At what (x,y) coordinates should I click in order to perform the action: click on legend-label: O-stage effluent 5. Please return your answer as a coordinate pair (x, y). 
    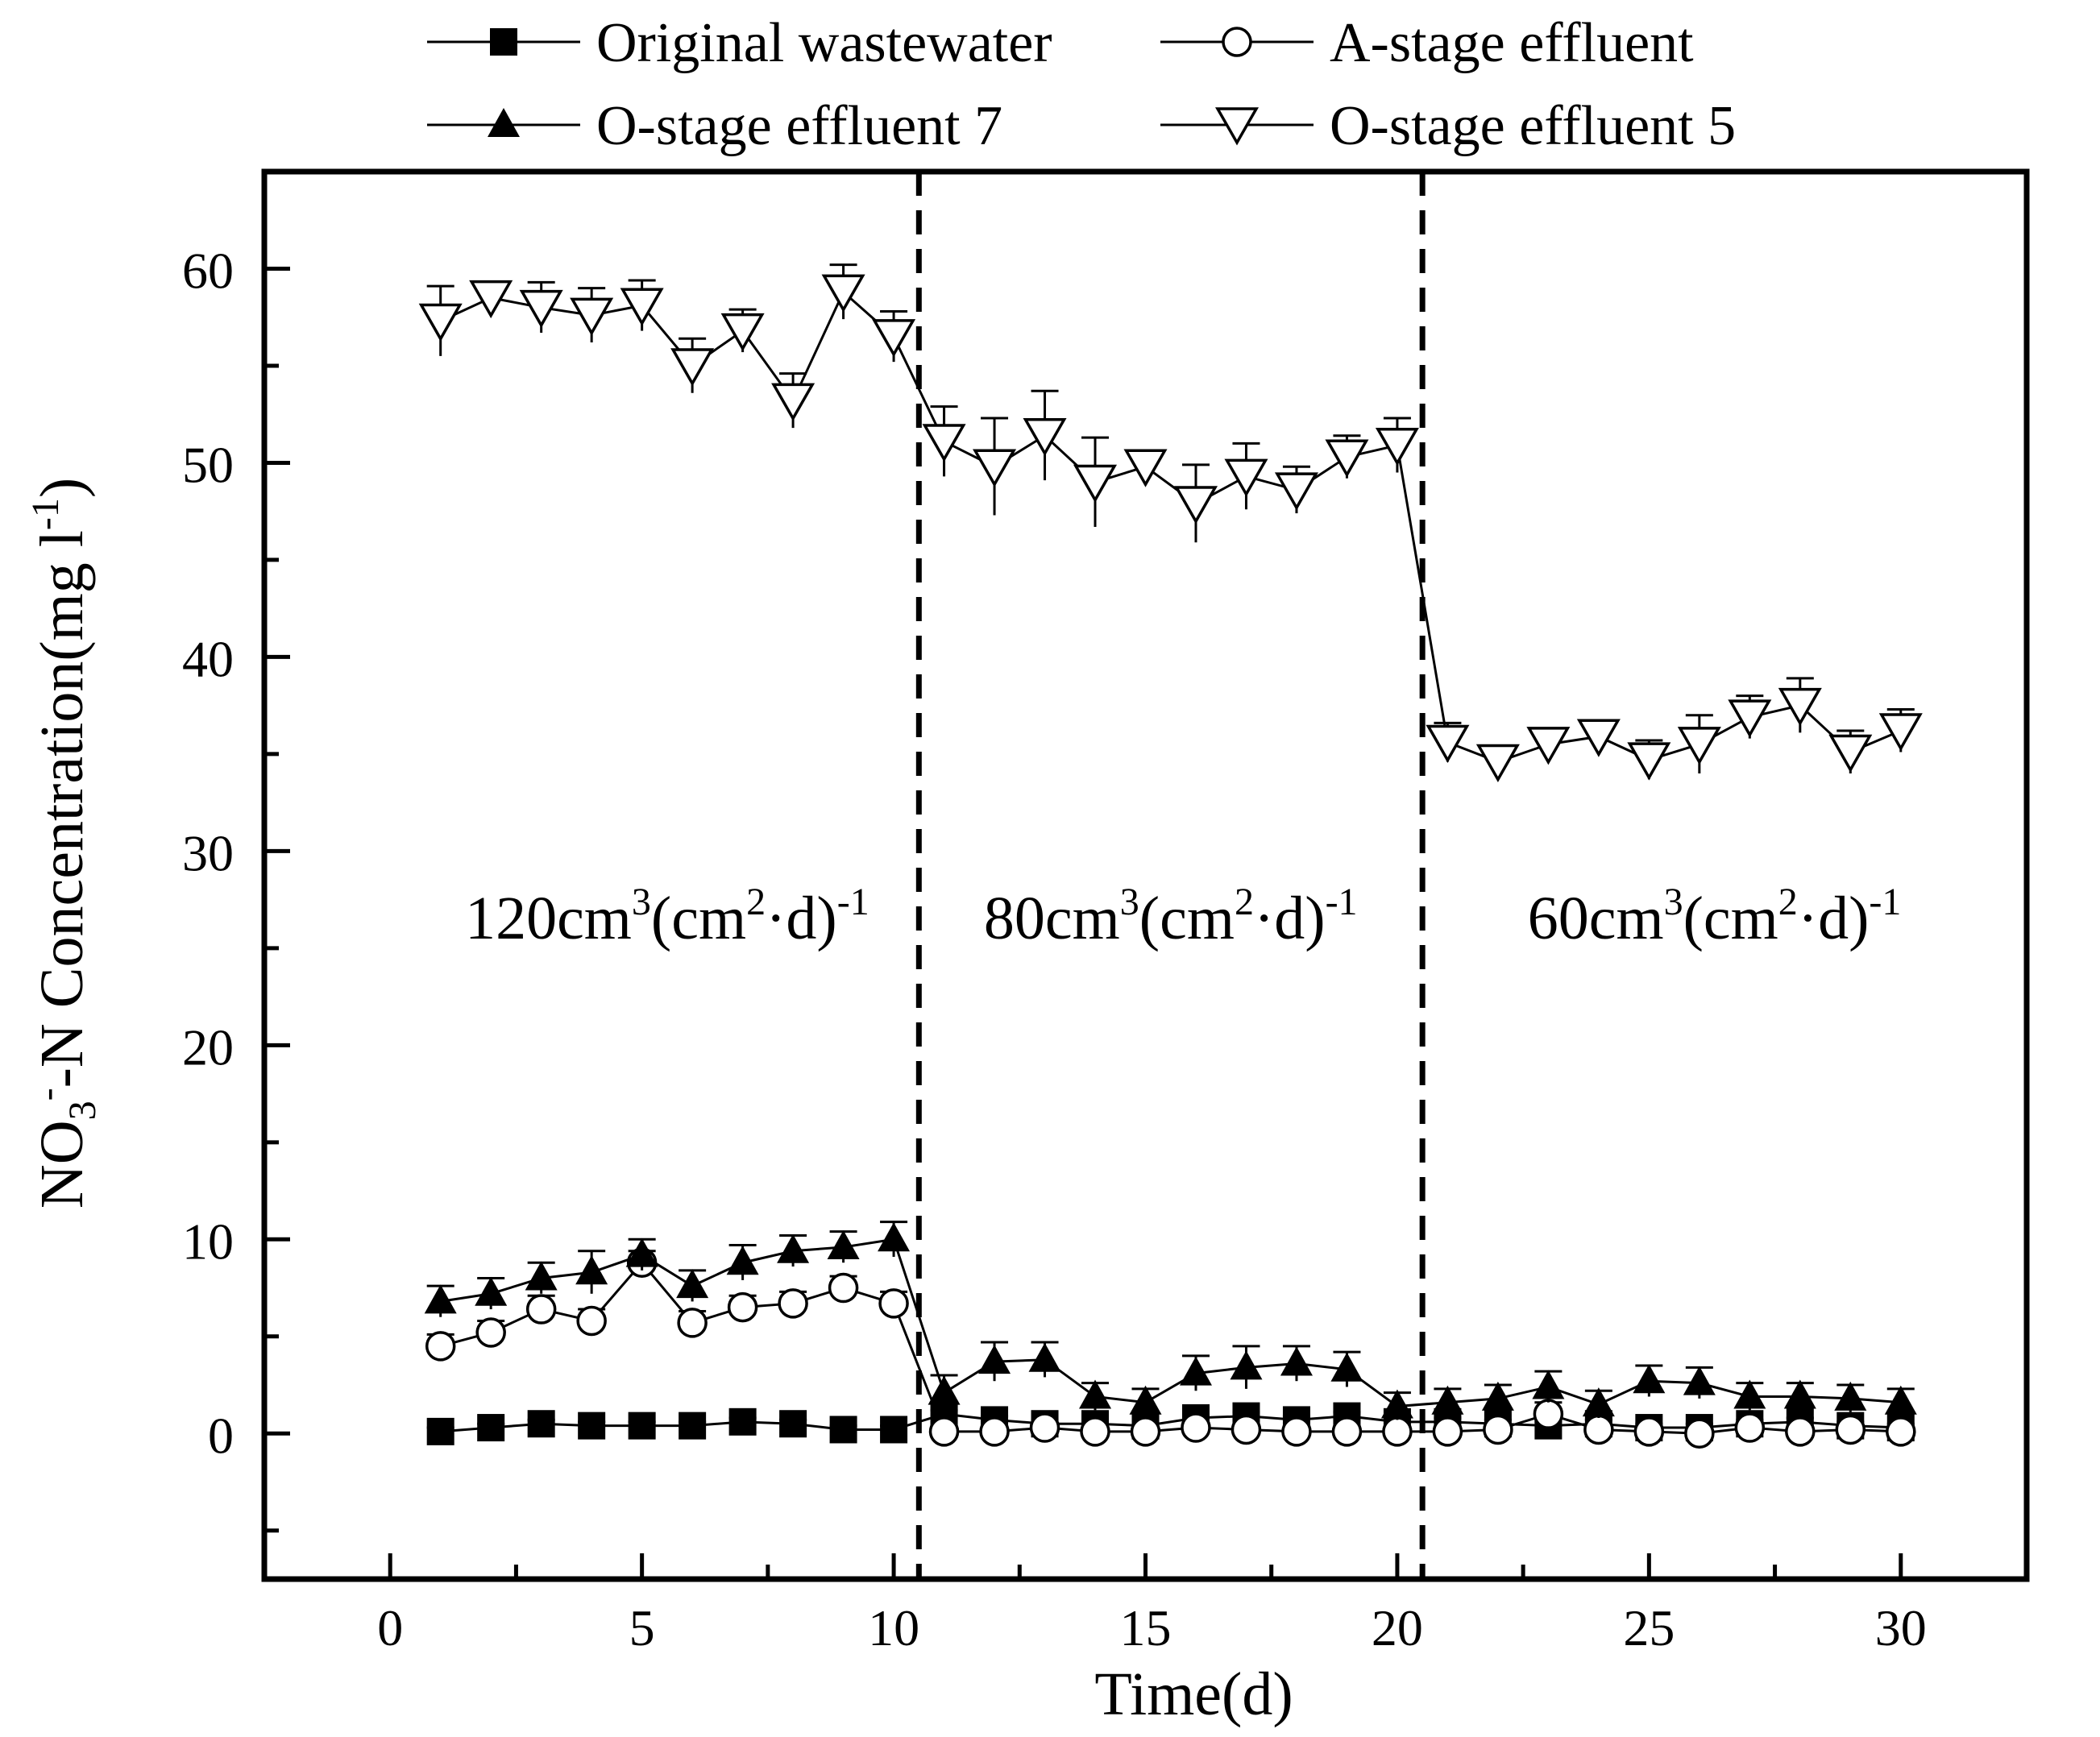
    Looking at the image, I should click on (1533, 126).